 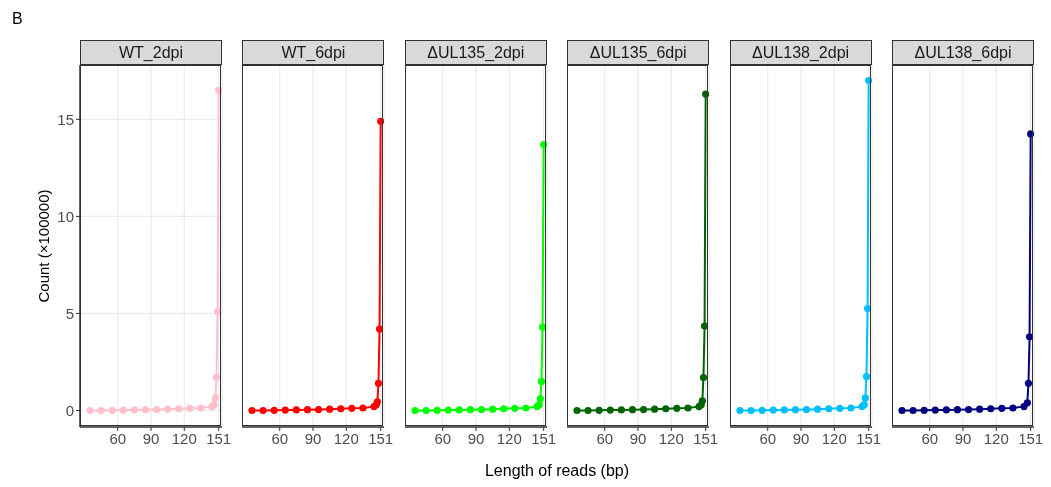 I want to click on text: B, so click(x=17, y=19).